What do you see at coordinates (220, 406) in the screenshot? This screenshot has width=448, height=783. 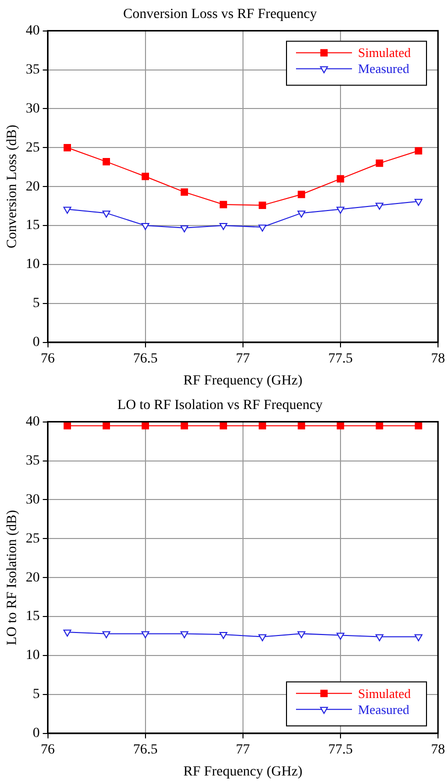 I see `chart-title: LO to RF Isolation vs RF Frequency` at bounding box center [220, 406].